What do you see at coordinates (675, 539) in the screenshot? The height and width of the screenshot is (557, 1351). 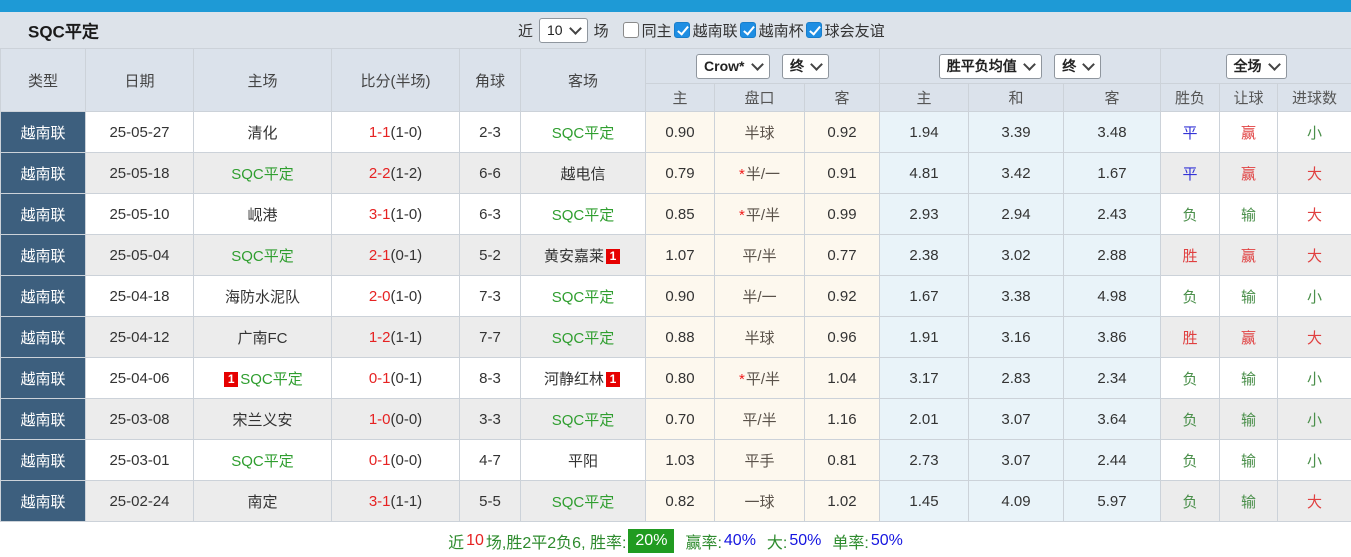 I see `summary-bar: 近 10 场,胜2平2负6, 胜率: 20% 赢率: 40% 大: 50% 单率: 50%` at bounding box center [675, 539].